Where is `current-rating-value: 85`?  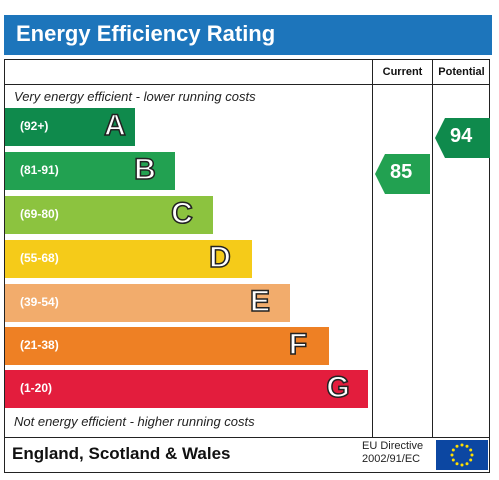
current-rating-value: 85 is located at coordinates (401, 172).